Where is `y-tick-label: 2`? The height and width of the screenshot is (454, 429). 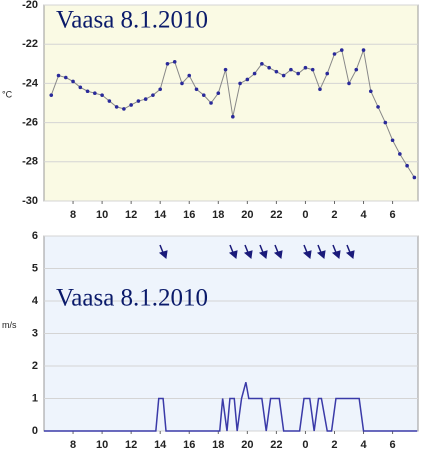
y-tick-label: 2 is located at coordinates (35, 366).